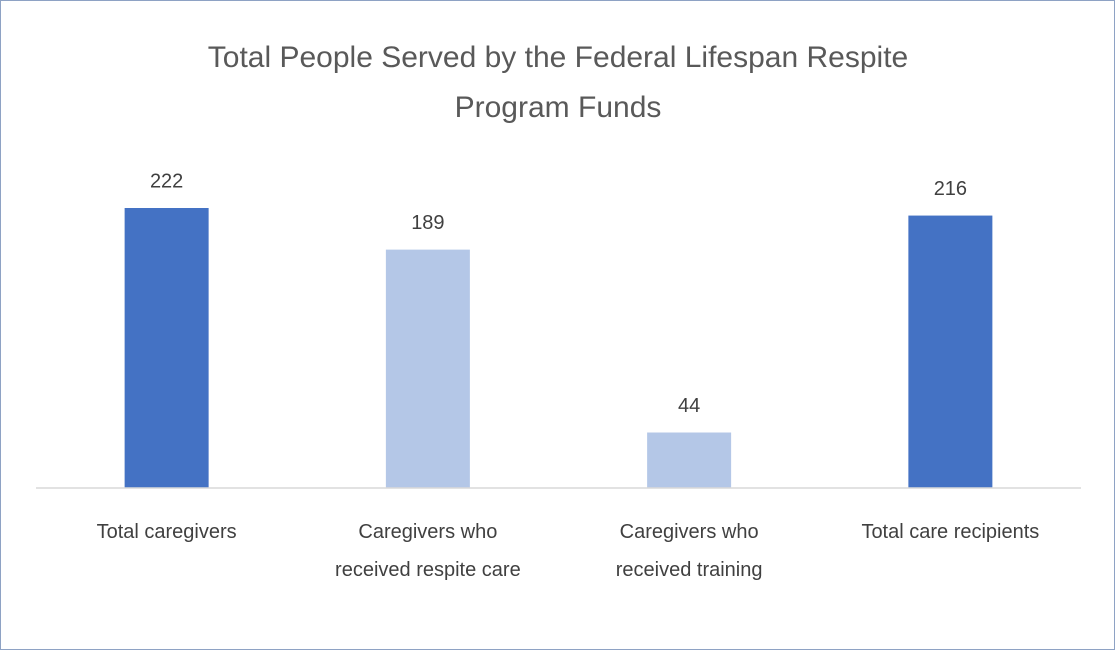 The height and width of the screenshot is (650, 1115). Describe the element at coordinates (166, 532) in the screenshot. I see `x-tick-label: Total caregivers` at that location.